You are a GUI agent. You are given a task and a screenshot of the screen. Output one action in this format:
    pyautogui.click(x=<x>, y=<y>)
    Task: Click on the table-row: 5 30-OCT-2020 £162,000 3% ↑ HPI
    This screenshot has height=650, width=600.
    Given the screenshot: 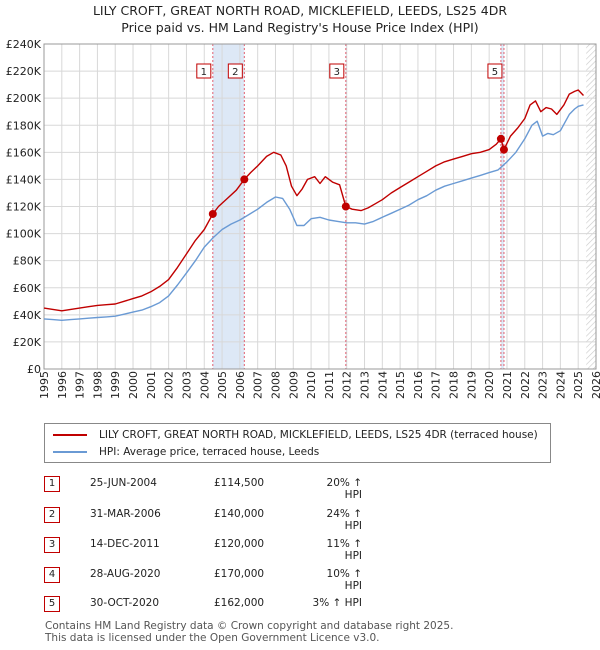 What is the action you would take?
    pyautogui.click(x=304, y=604)
    